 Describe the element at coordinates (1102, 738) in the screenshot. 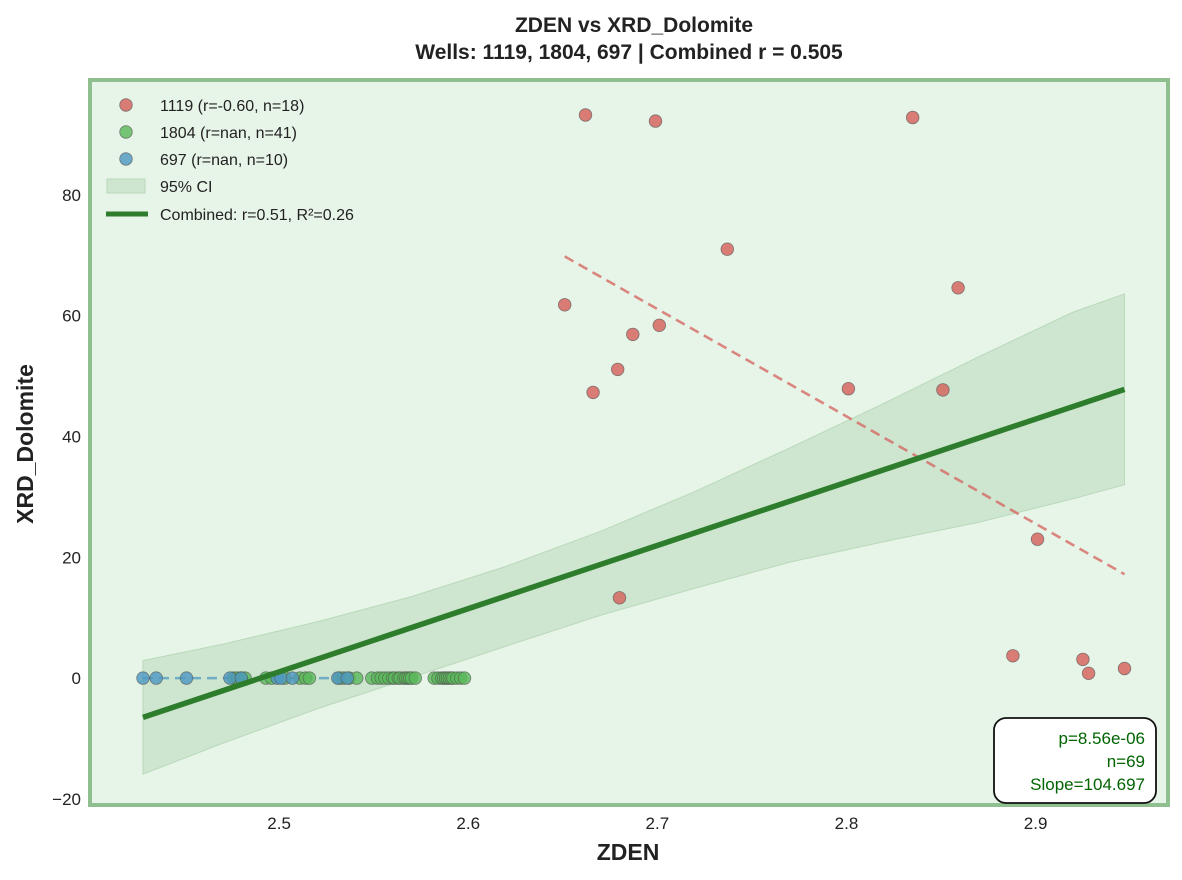

I see `stats-line: p=8.56e-06` at that location.